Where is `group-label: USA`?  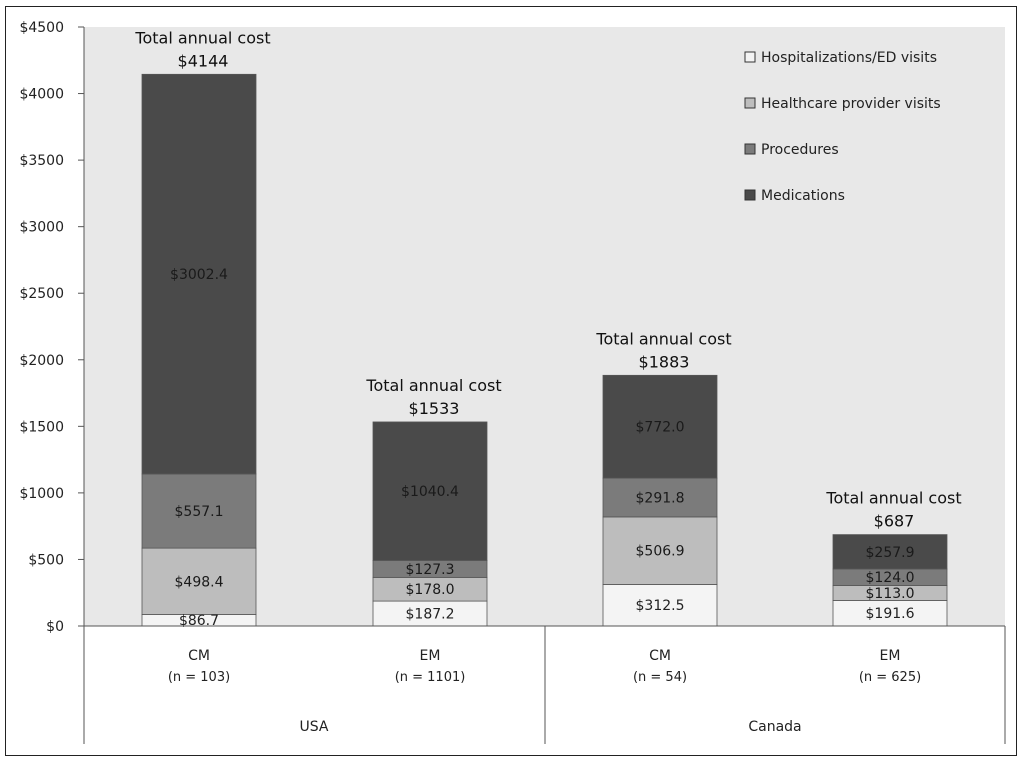
group-label: USA is located at coordinates (314, 727).